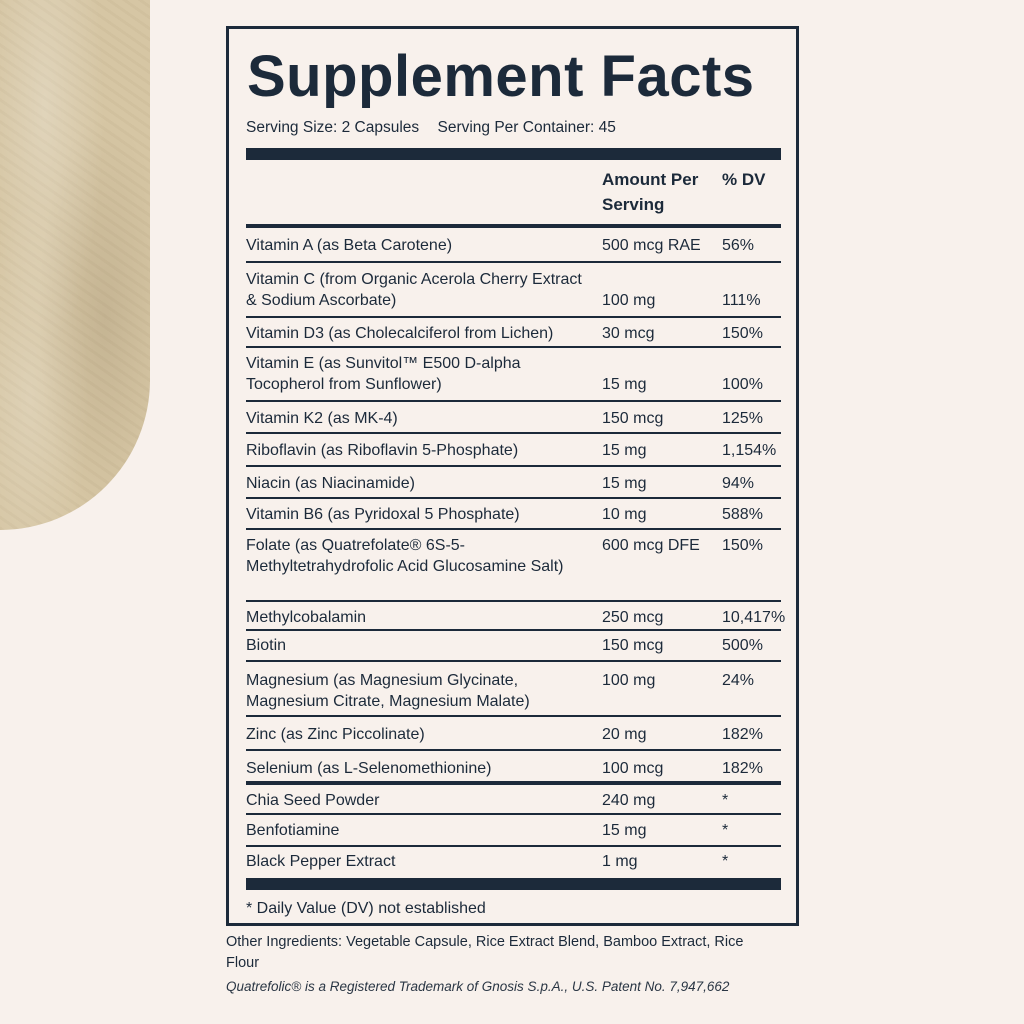  What do you see at coordinates (335, 734) in the screenshot?
I see `nutrient-name: Zinc (as Zinc Piccolinate)` at bounding box center [335, 734].